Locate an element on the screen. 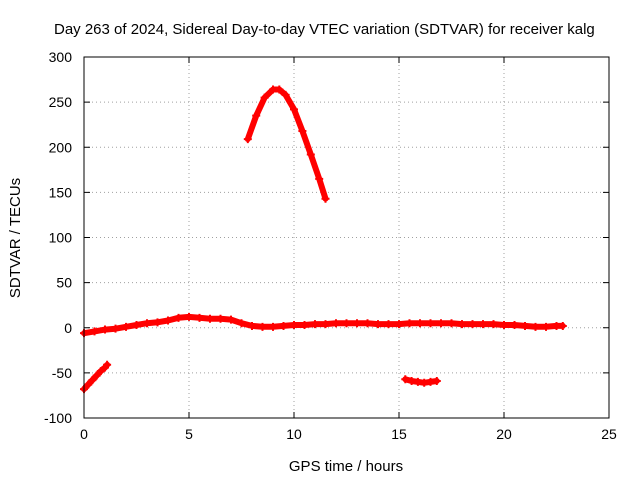  y-tick-label: 100 is located at coordinates (61, 238).